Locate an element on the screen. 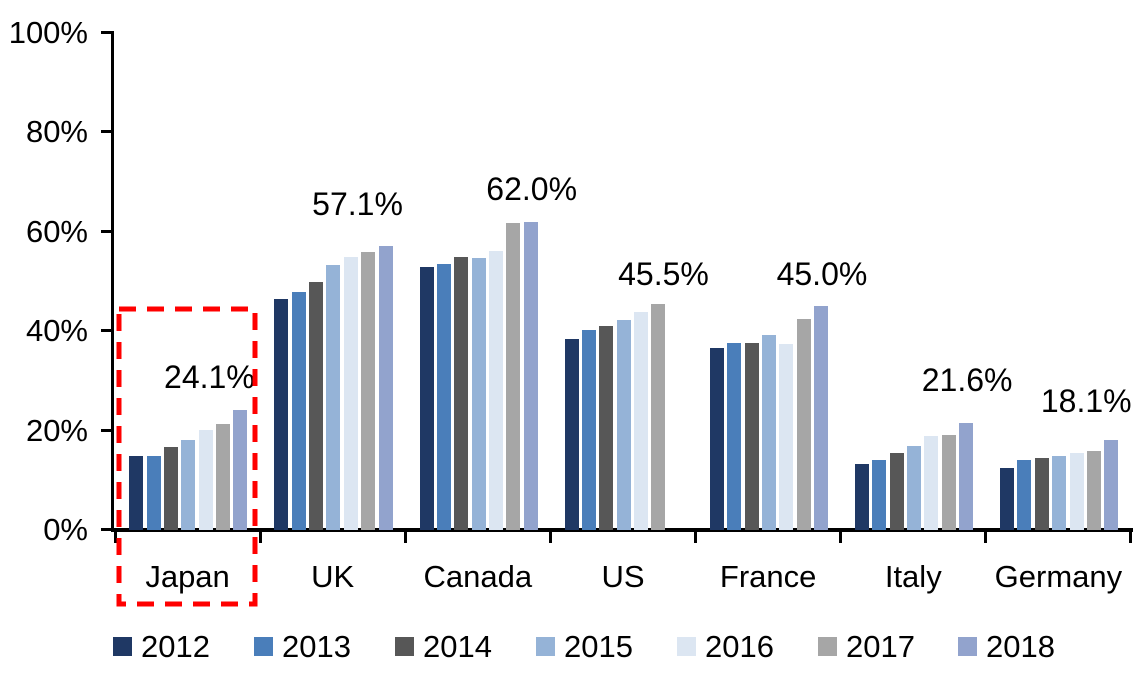 Image resolution: width=1142 pixels, height=683 pixels. legend-label-2012: 2012 is located at coordinates (175, 646).